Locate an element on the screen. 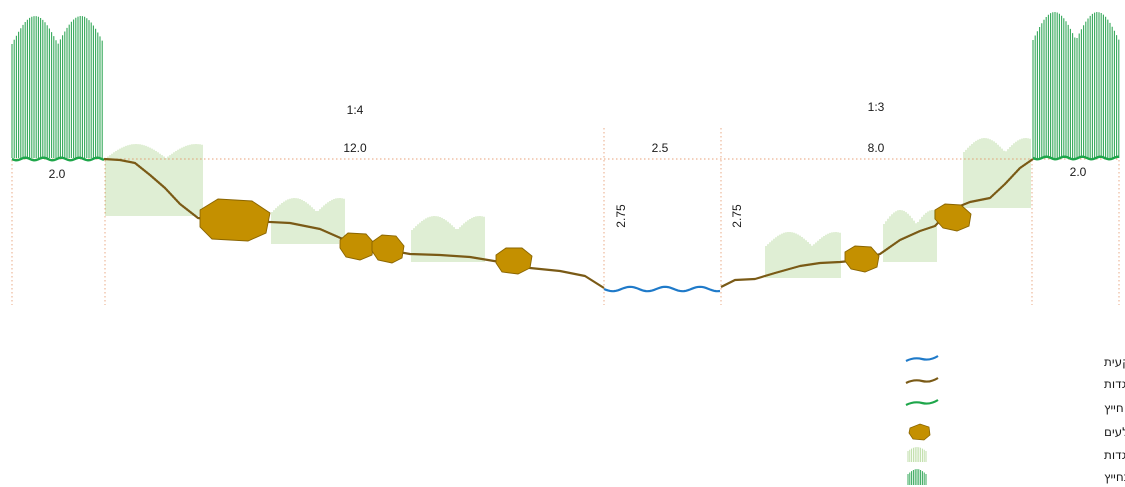 The width and height of the screenshot is (1125, 487). legend-label-buffer: חייץ is located at coordinates (1114, 408).